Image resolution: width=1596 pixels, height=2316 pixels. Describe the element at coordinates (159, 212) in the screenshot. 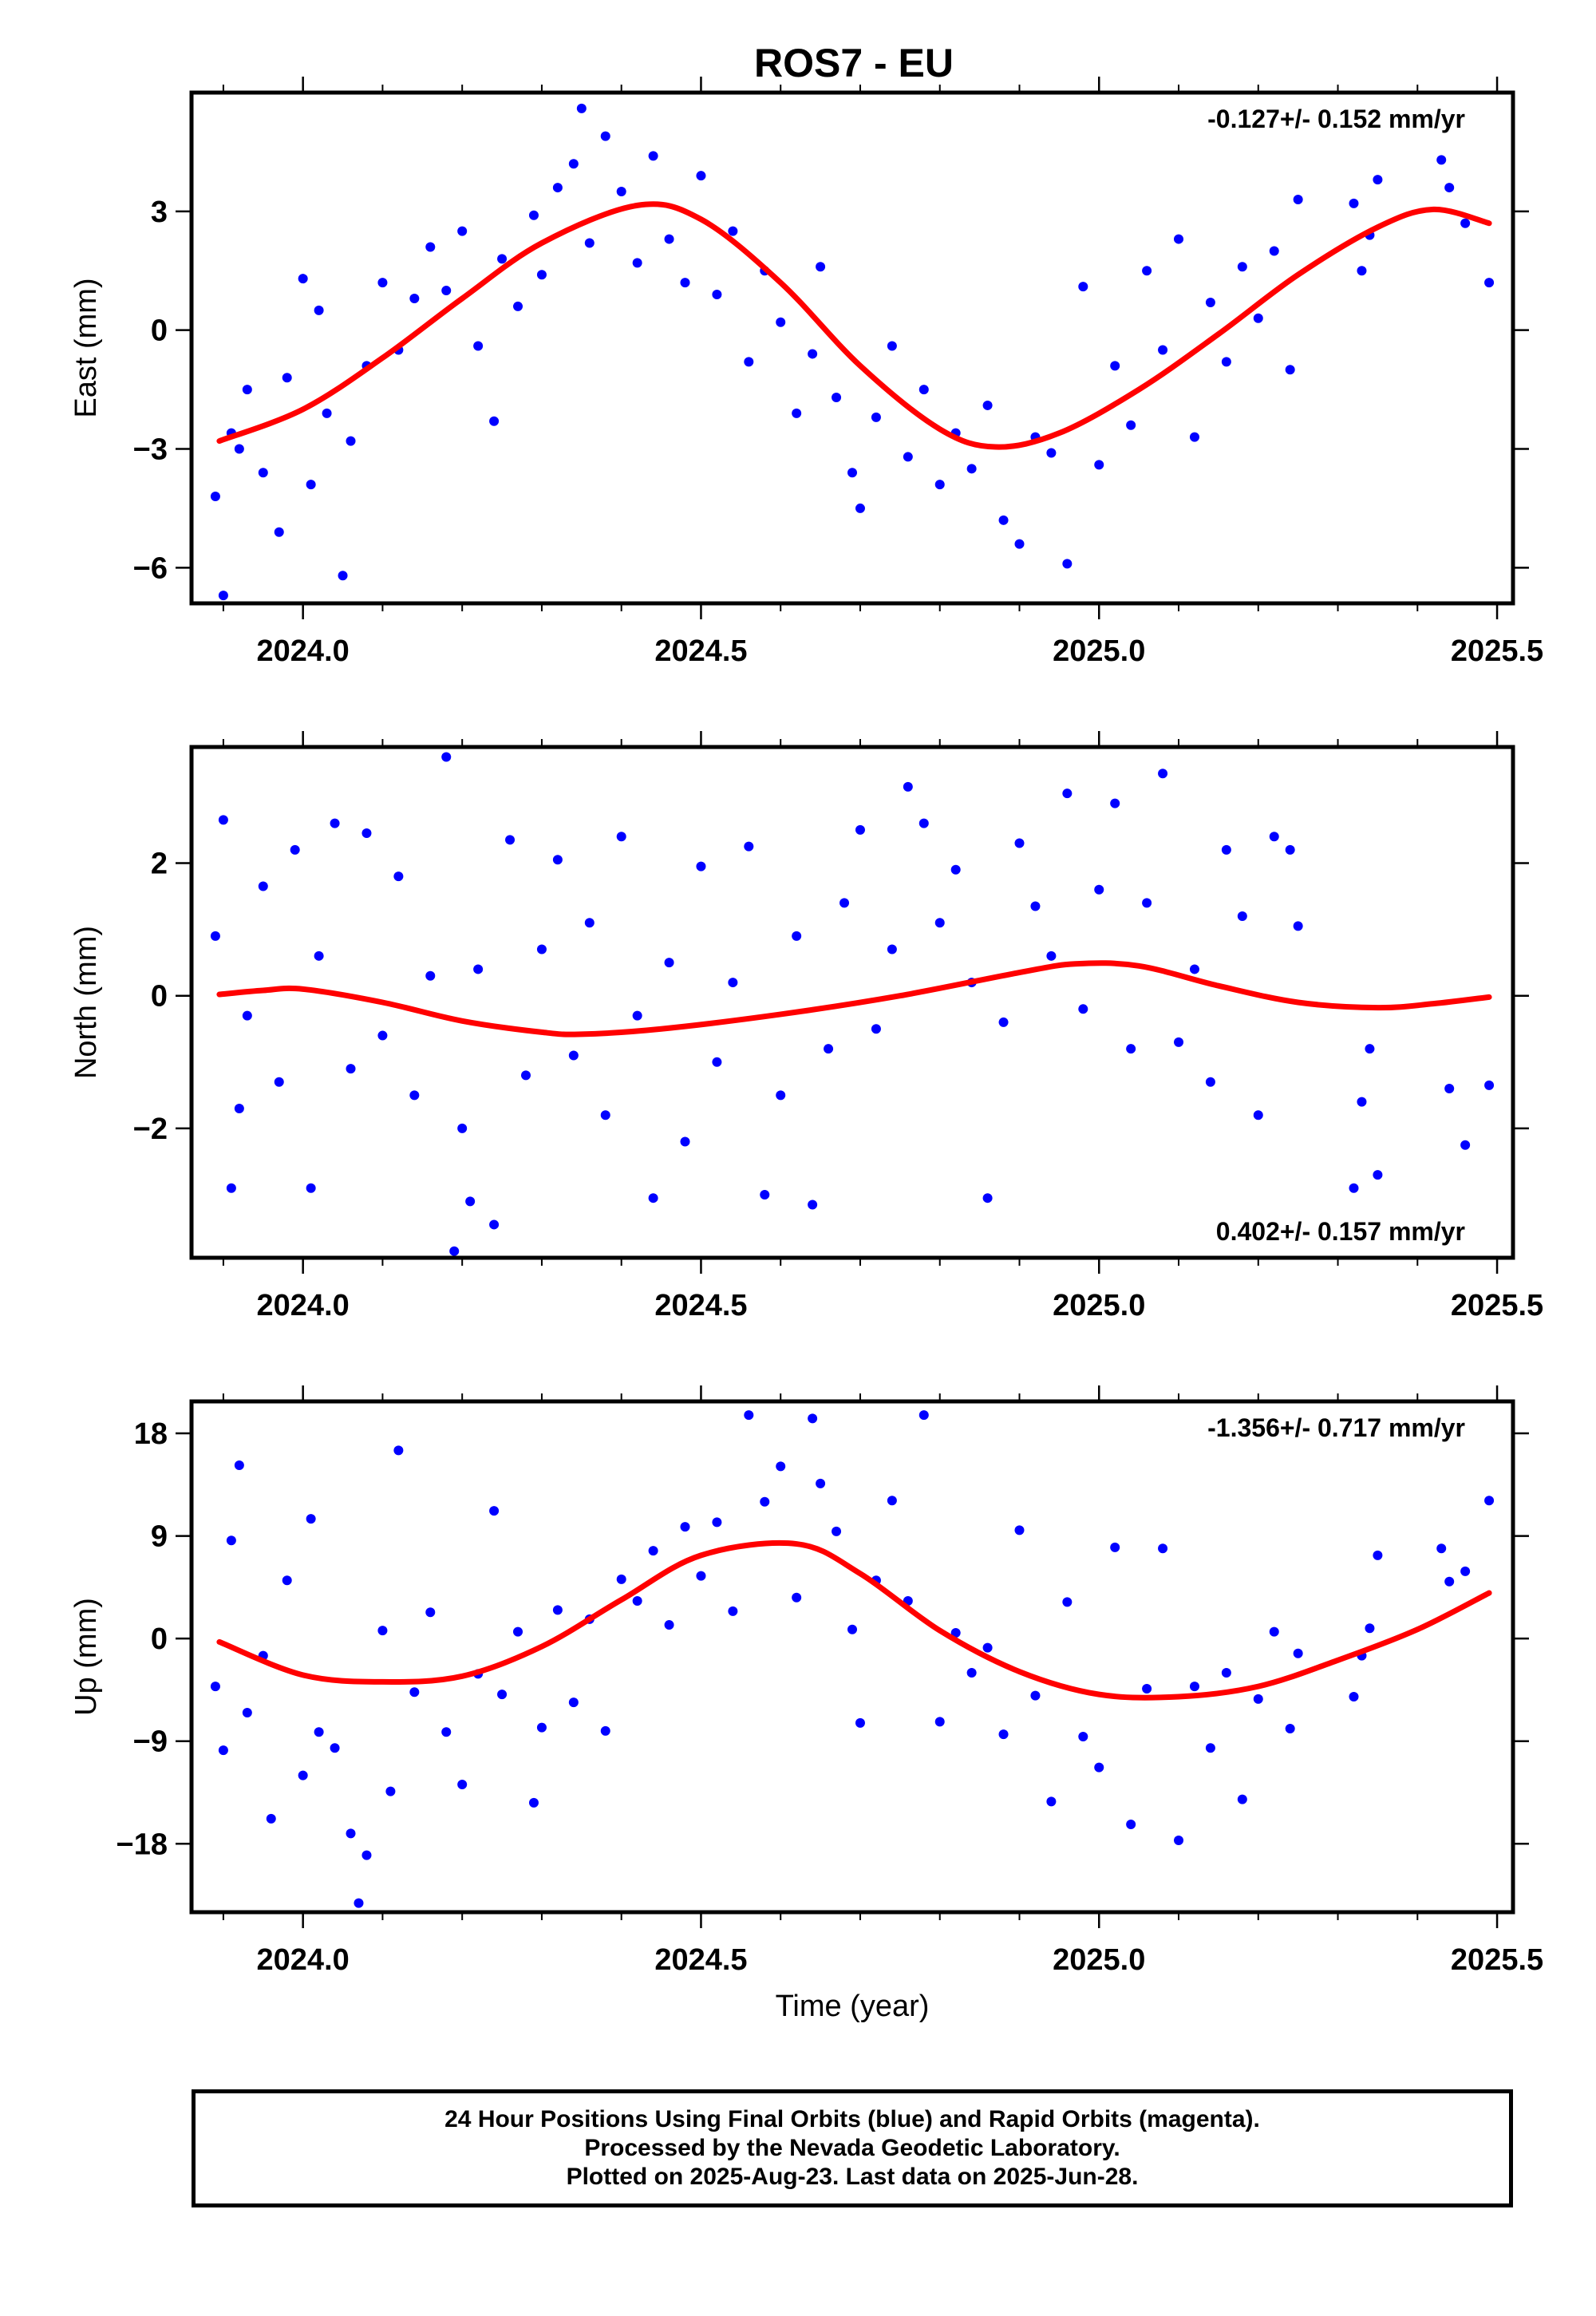

I see `east-y-tick-label: 3` at that location.